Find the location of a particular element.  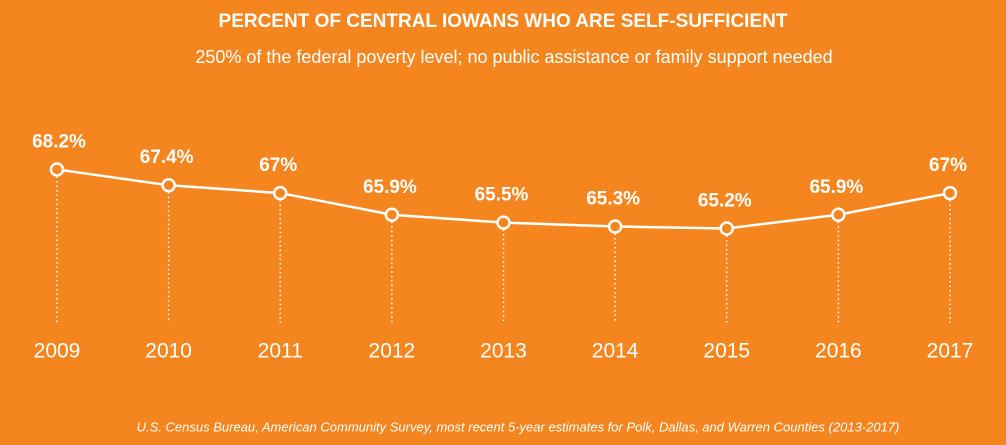

value-label: 65.2% is located at coordinates (725, 201).